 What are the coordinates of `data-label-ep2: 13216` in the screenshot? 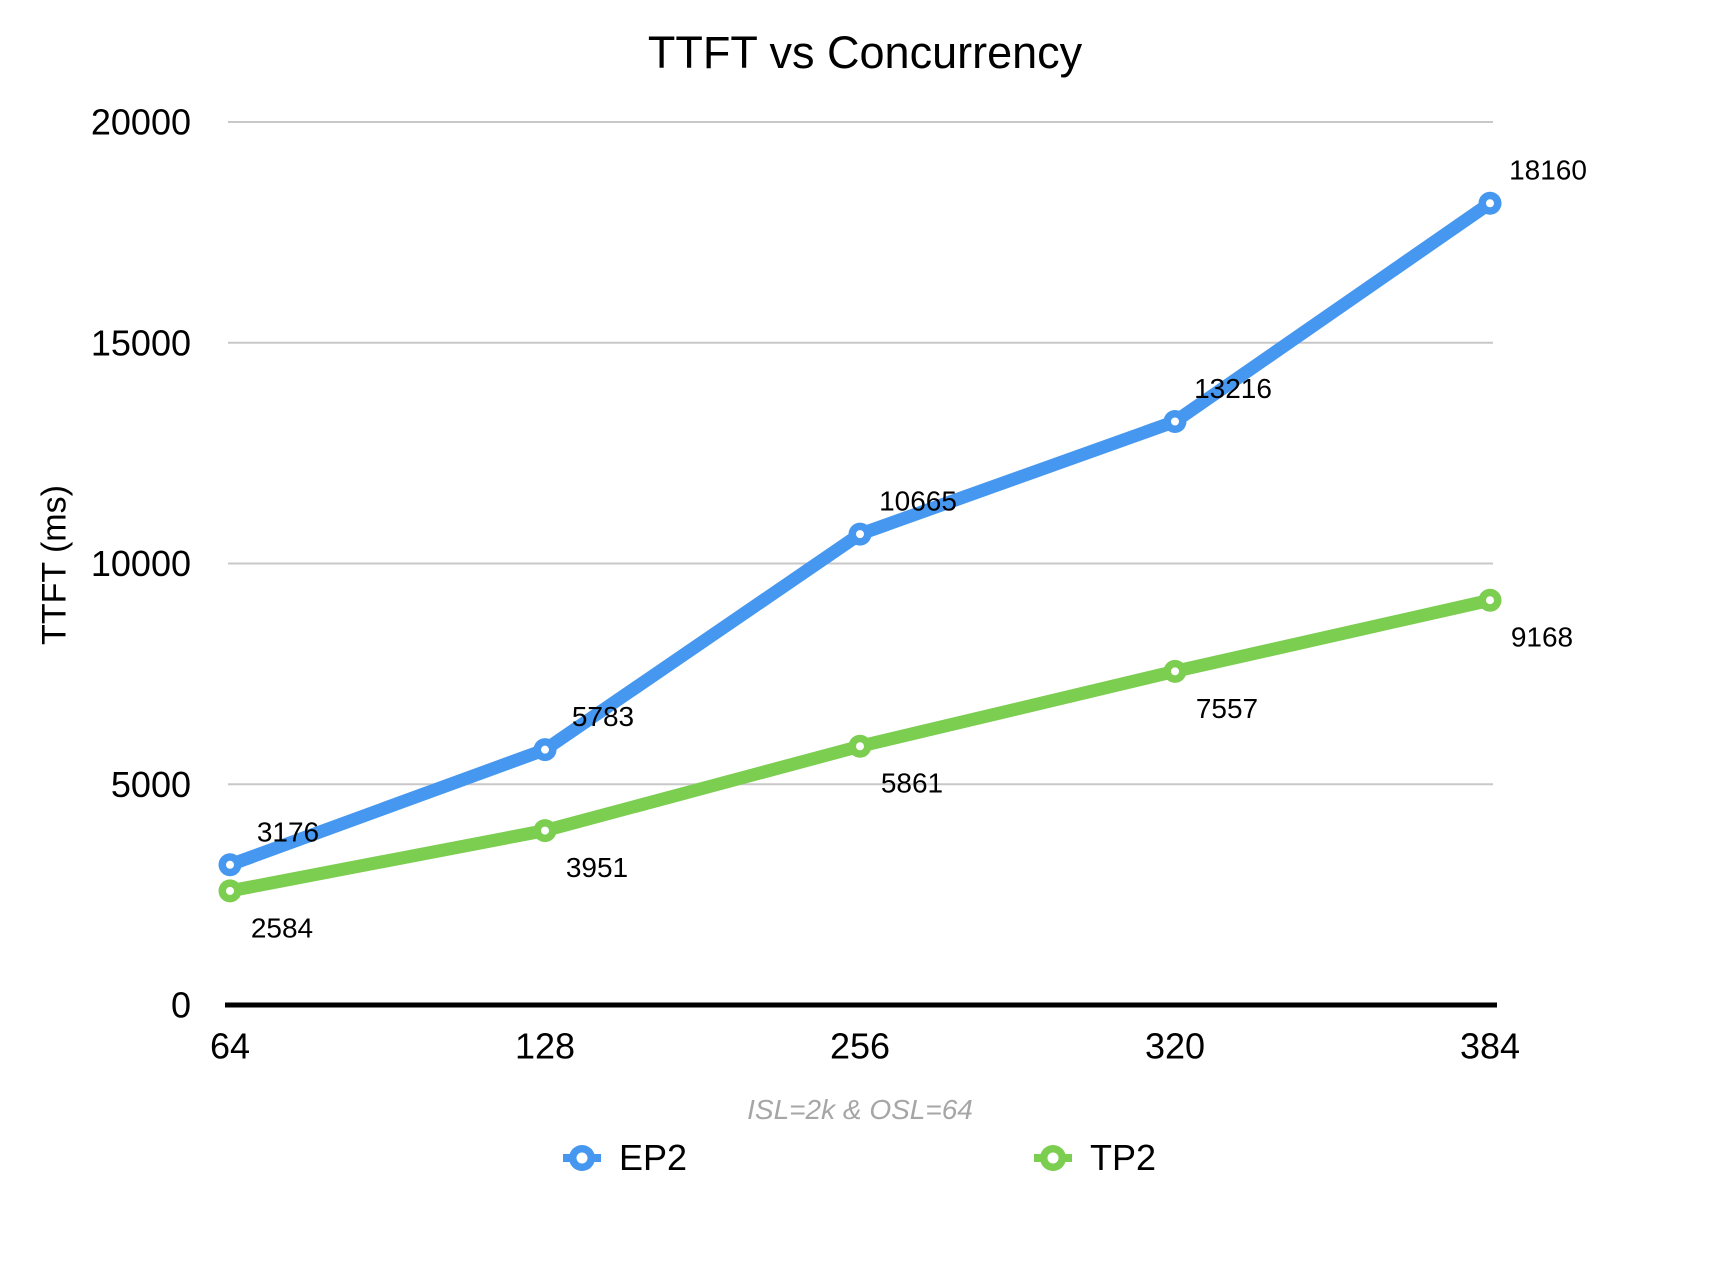 It's located at (1233, 388).